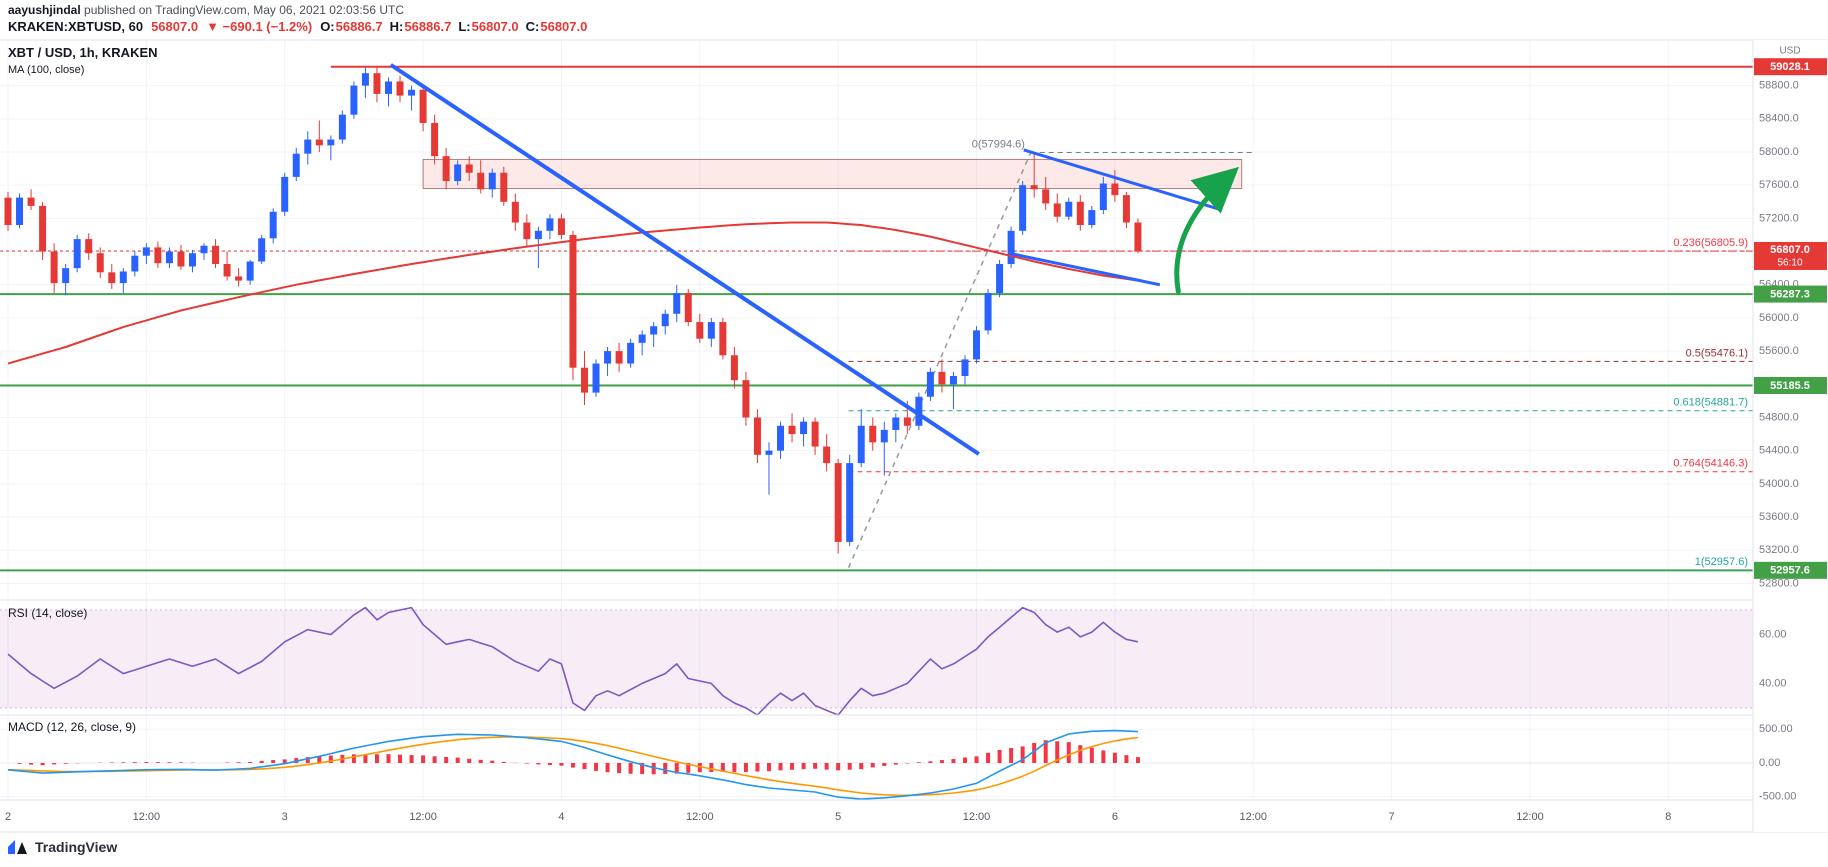 This screenshot has width=1828, height=867. What do you see at coordinates (8, 817) in the screenshot?
I see `svg-text: 2` at bounding box center [8, 817].